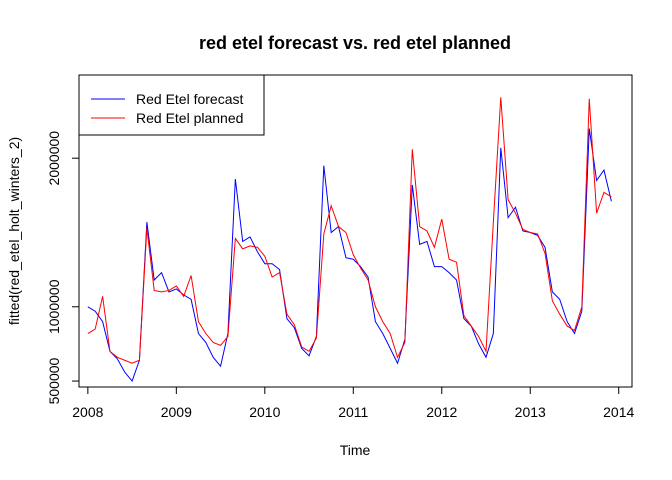  I want to click on y-axis-label: fitted(red_etel_holt_winters_2), so click(14, 231).